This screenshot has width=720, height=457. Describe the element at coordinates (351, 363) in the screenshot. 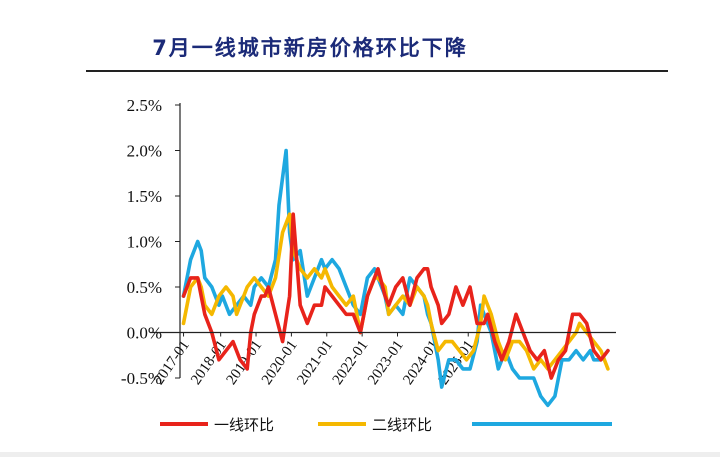

I see `x-tick-label: 2022-01` at that location.